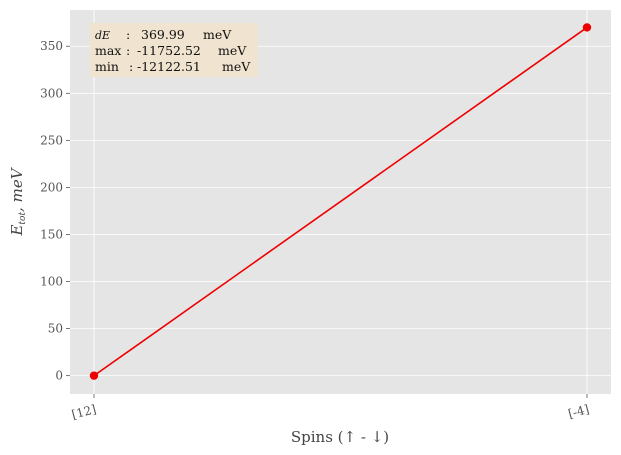 This screenshot has width=621, height=455. Describe the element at coordinates (83, 412) in the screenshot. I see `x-tick-label: [12]` at that location.